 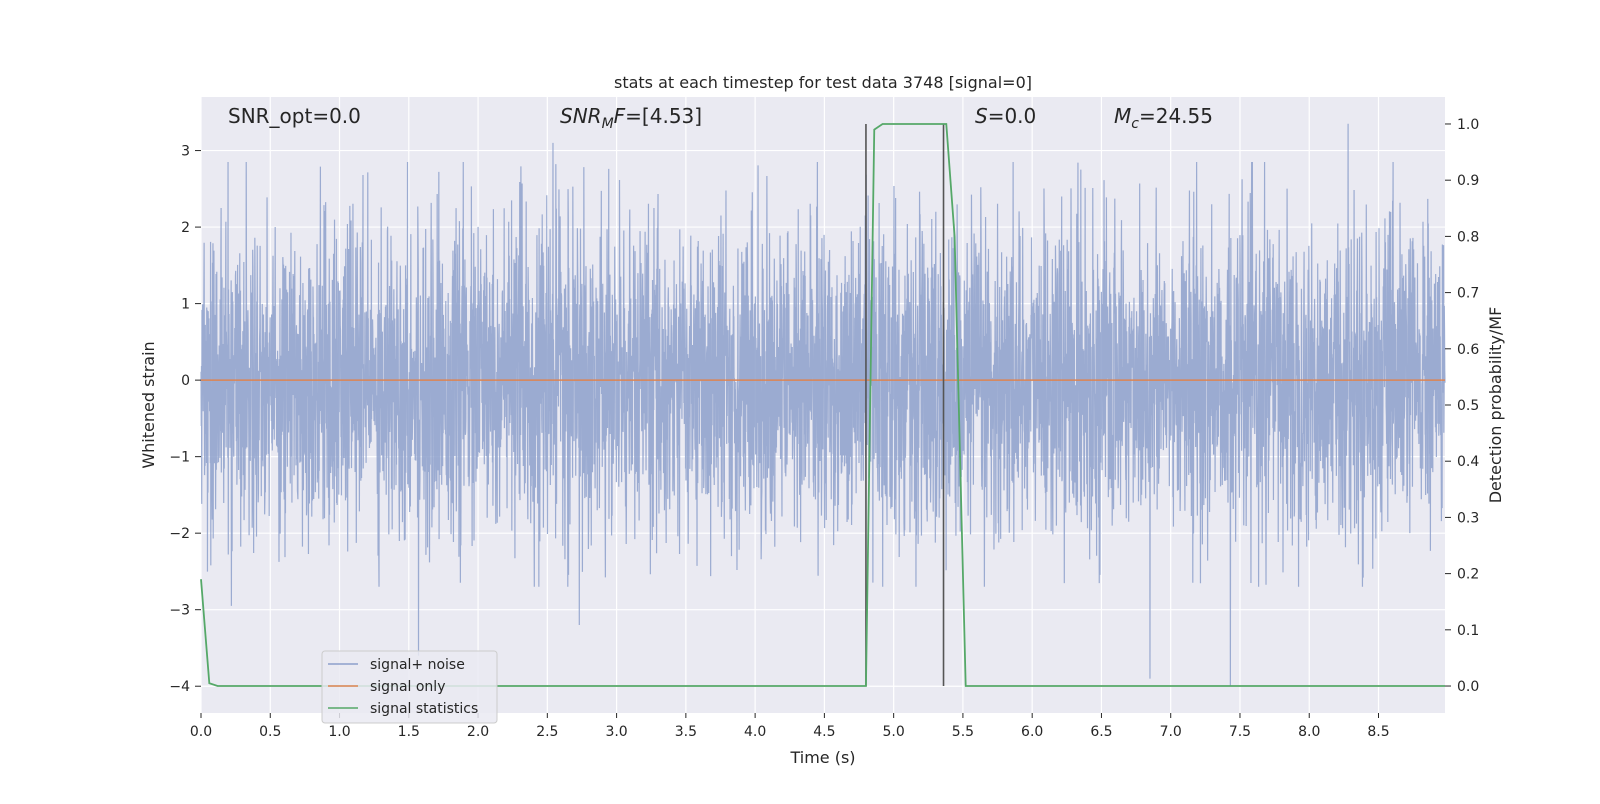 I want to click on annotation-snr-mf-tail-f: F, so click(x=620, y=116).